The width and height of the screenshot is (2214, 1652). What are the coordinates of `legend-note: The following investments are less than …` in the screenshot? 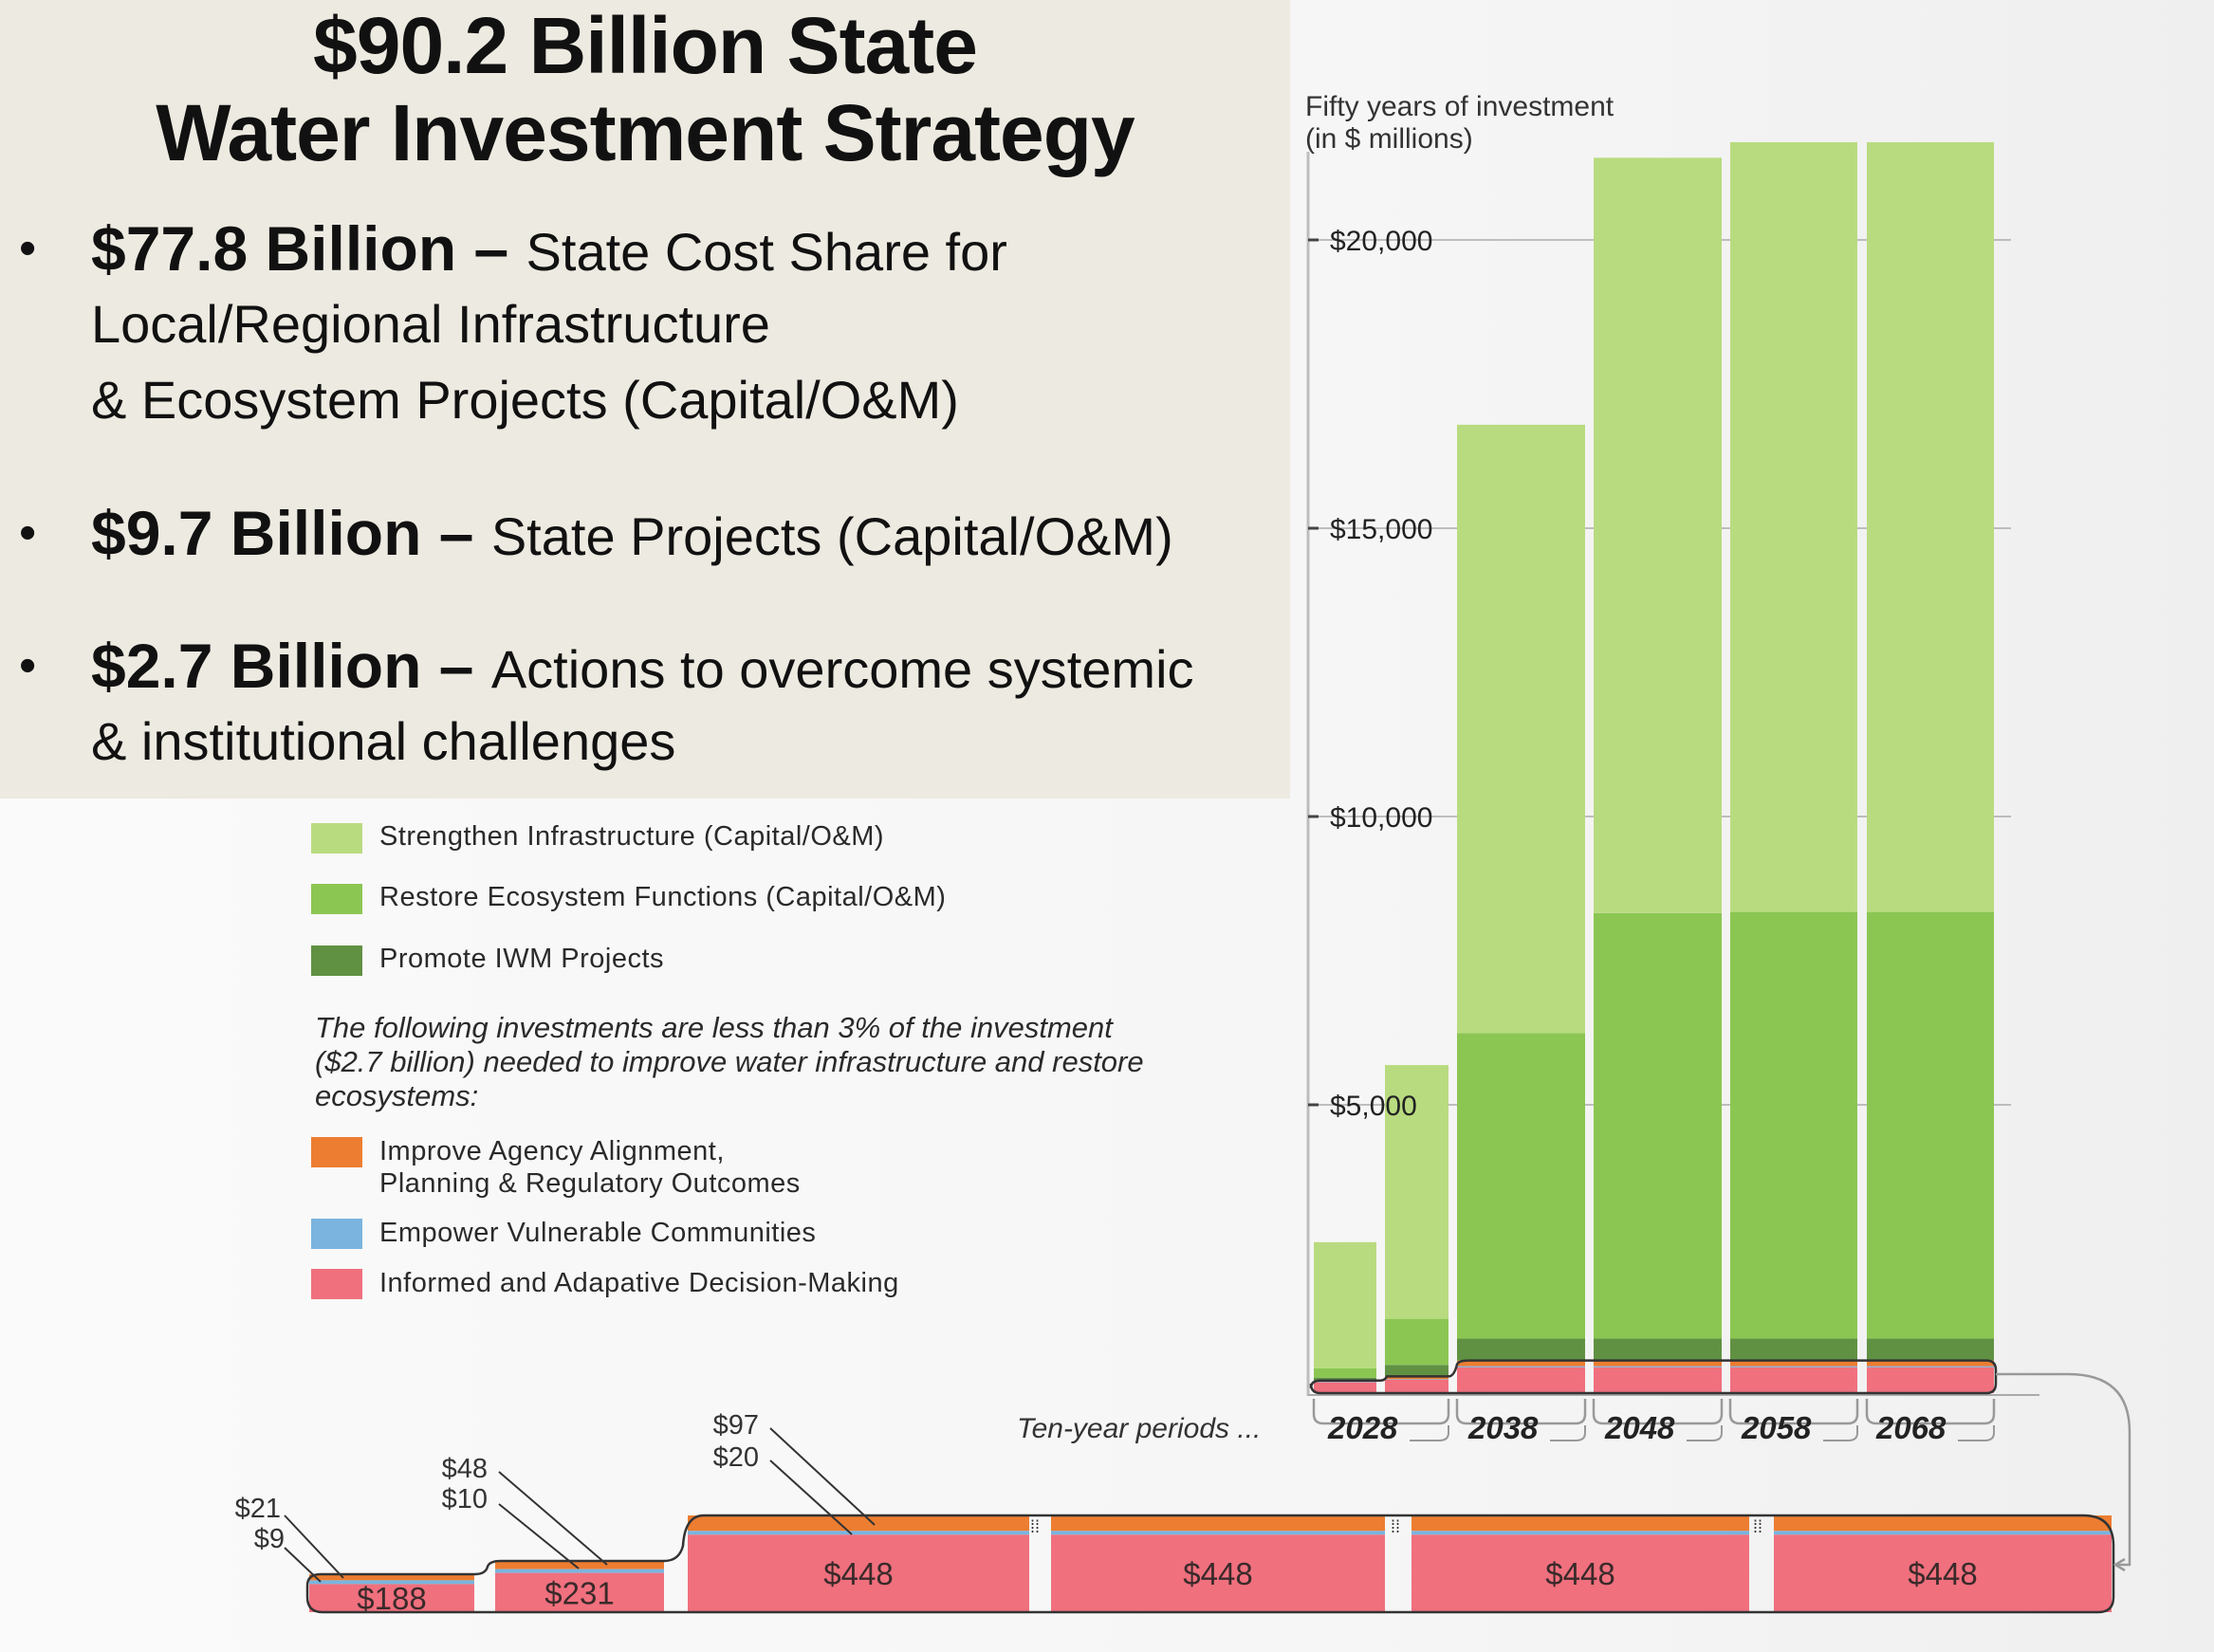 It's located at (729, 1061).